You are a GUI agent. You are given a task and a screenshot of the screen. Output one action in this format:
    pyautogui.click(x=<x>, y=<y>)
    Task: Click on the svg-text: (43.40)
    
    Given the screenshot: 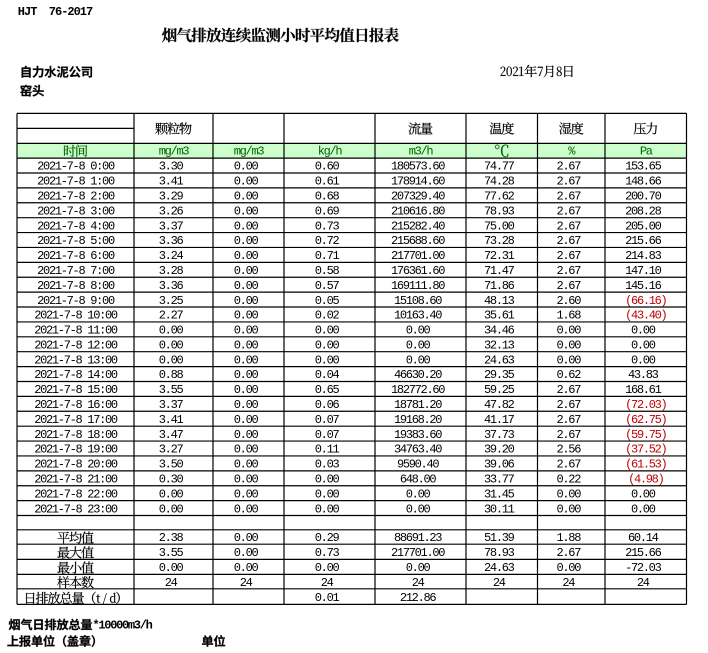 What is the action you would take?
    pyautogui.click(x=645, y=316)
    